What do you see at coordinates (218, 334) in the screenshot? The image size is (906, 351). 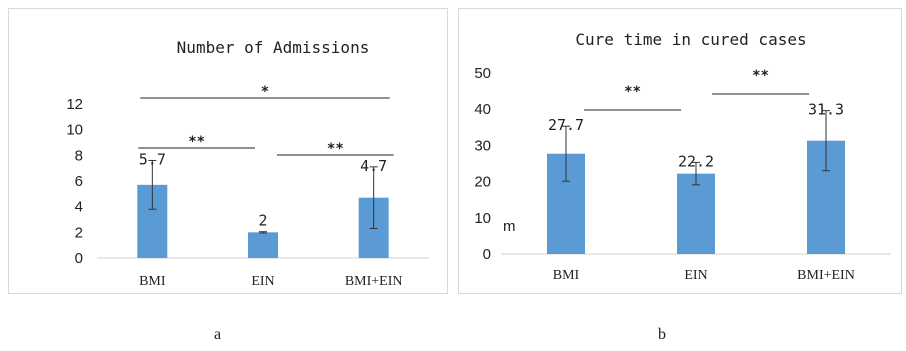 I see `caption-a: a` at bounding box center [218, 334].